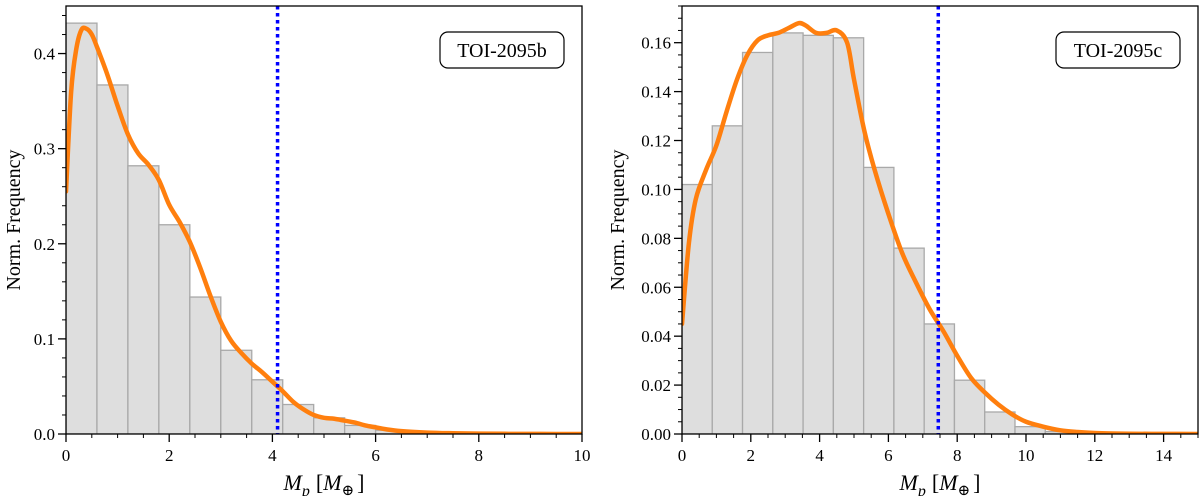 This screenshot has height=496, width=1200. What do you see at coordinates (656, 43) in the screenshot?
I see `y-tick-label: 0.16` at bounding box center [656, 43].